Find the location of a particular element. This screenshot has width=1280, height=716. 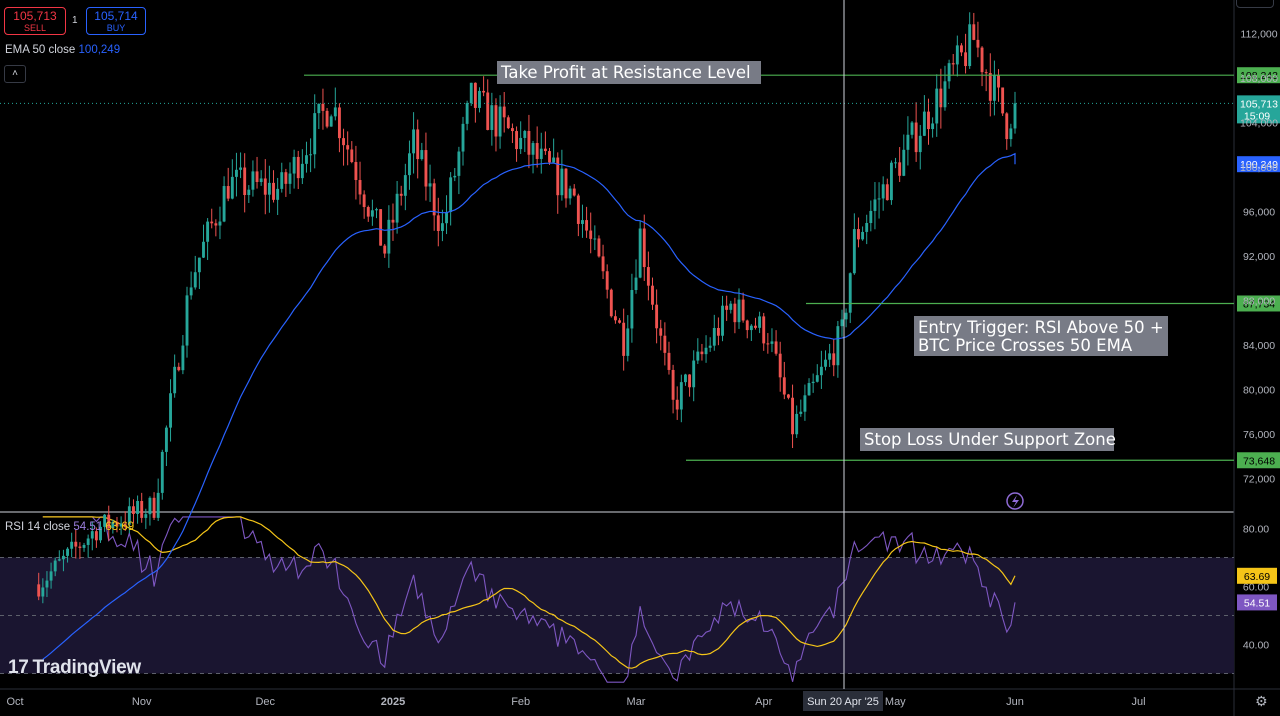

lightning-icon is located at coordinates (1015, 501).